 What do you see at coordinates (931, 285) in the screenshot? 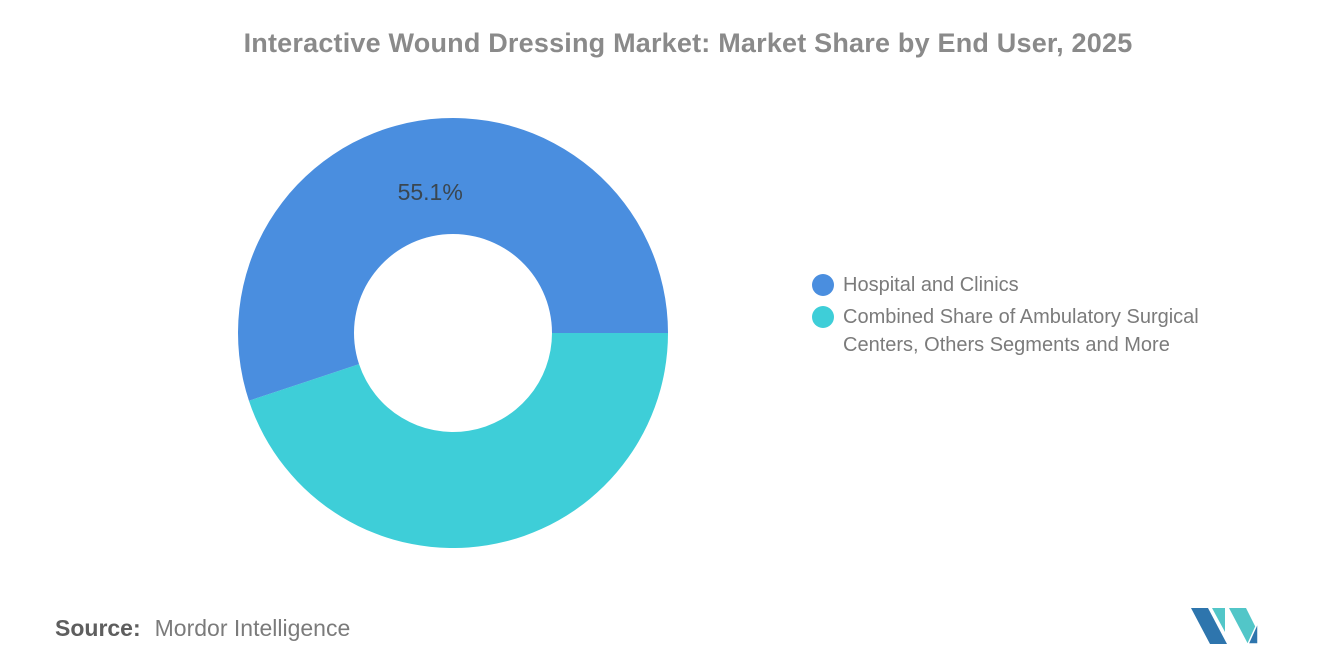
I see `legend-label: Hospital and Clinics` at bounding box center [931, 285].